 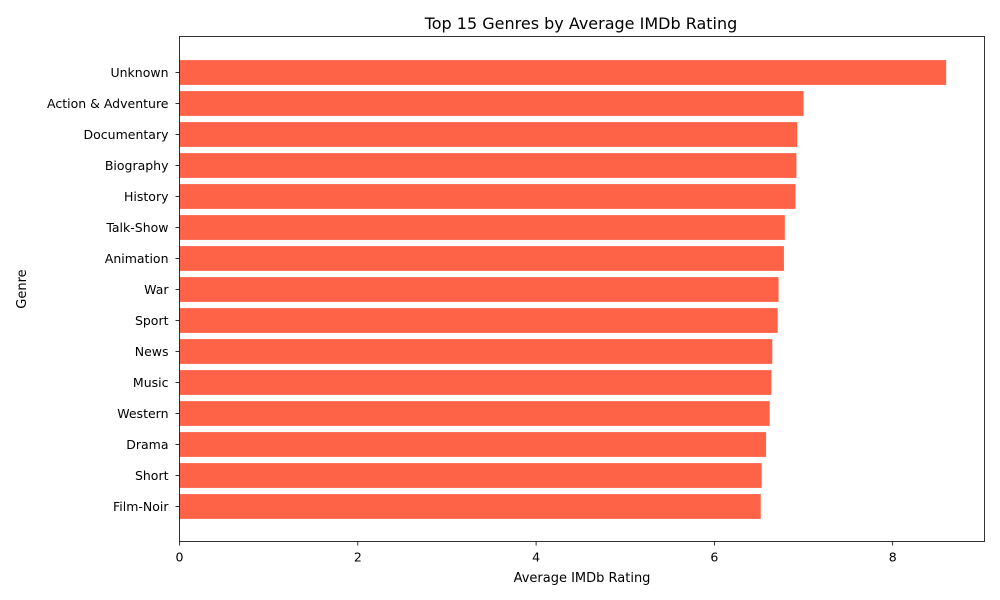 I want to click on y-tick-label: Animation, so click(x=137, y=258).